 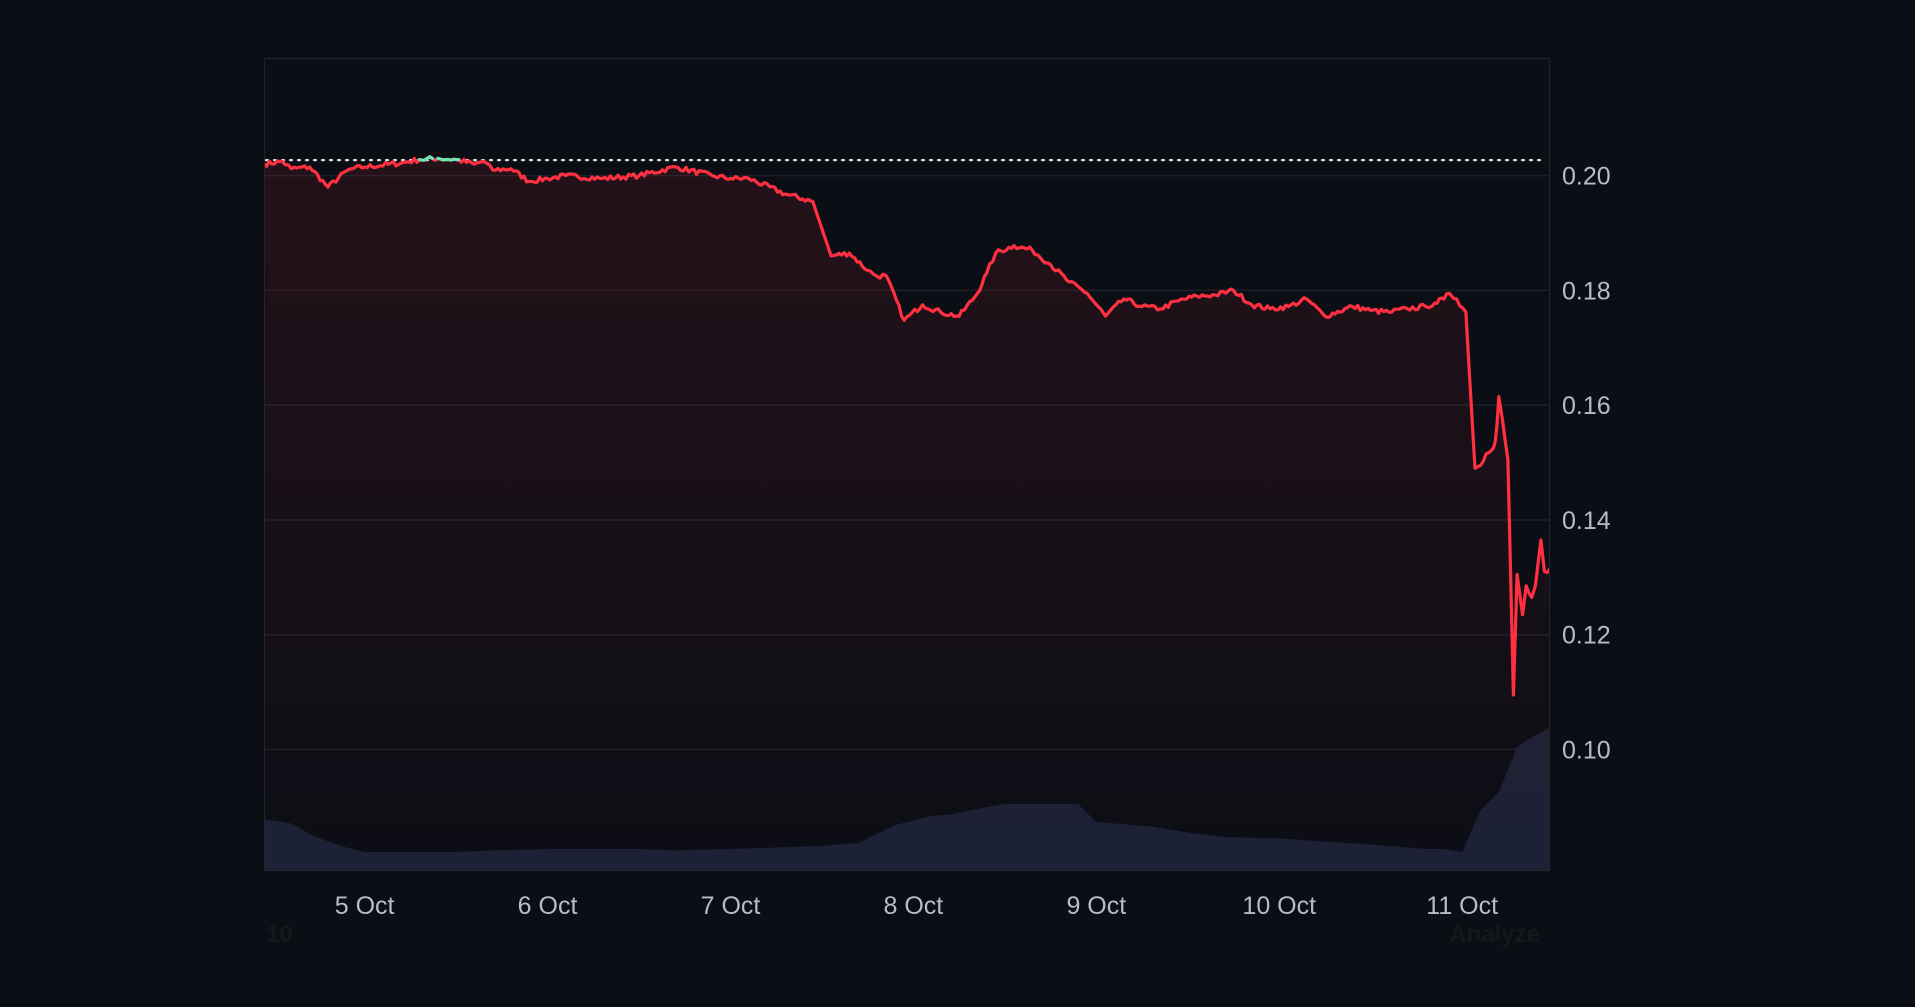 I want to click on y-tick-label-5: 0.10, so click(x=1586, y=750).